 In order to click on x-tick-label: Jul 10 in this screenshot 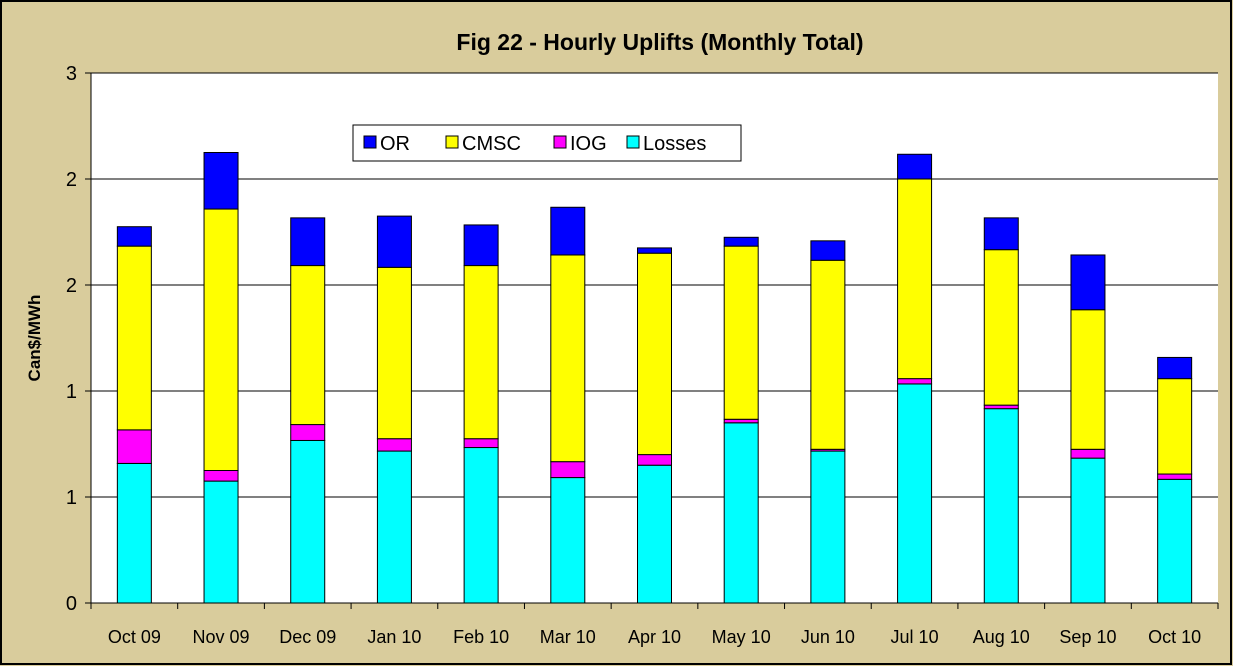, I will do `click(915, 637)`.